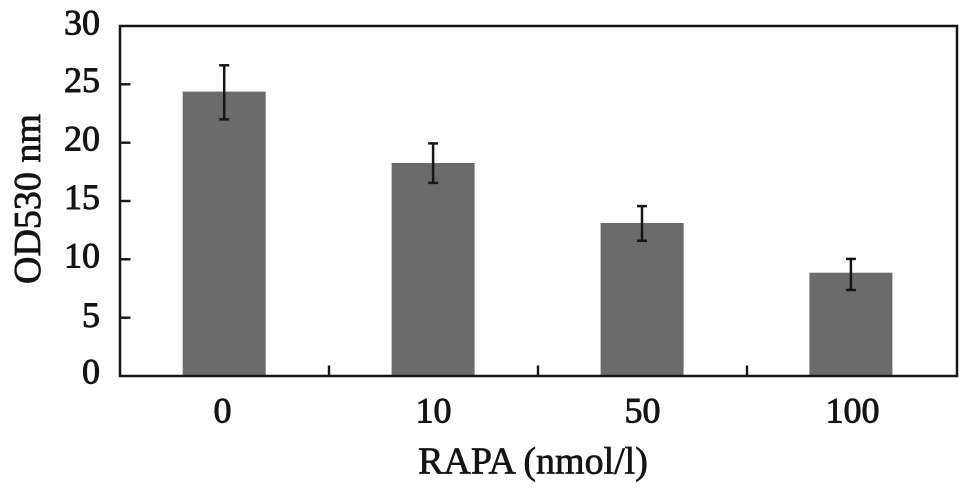 The image size is (969, 496). I want to click on svg-text: 5, so click(91, 315).